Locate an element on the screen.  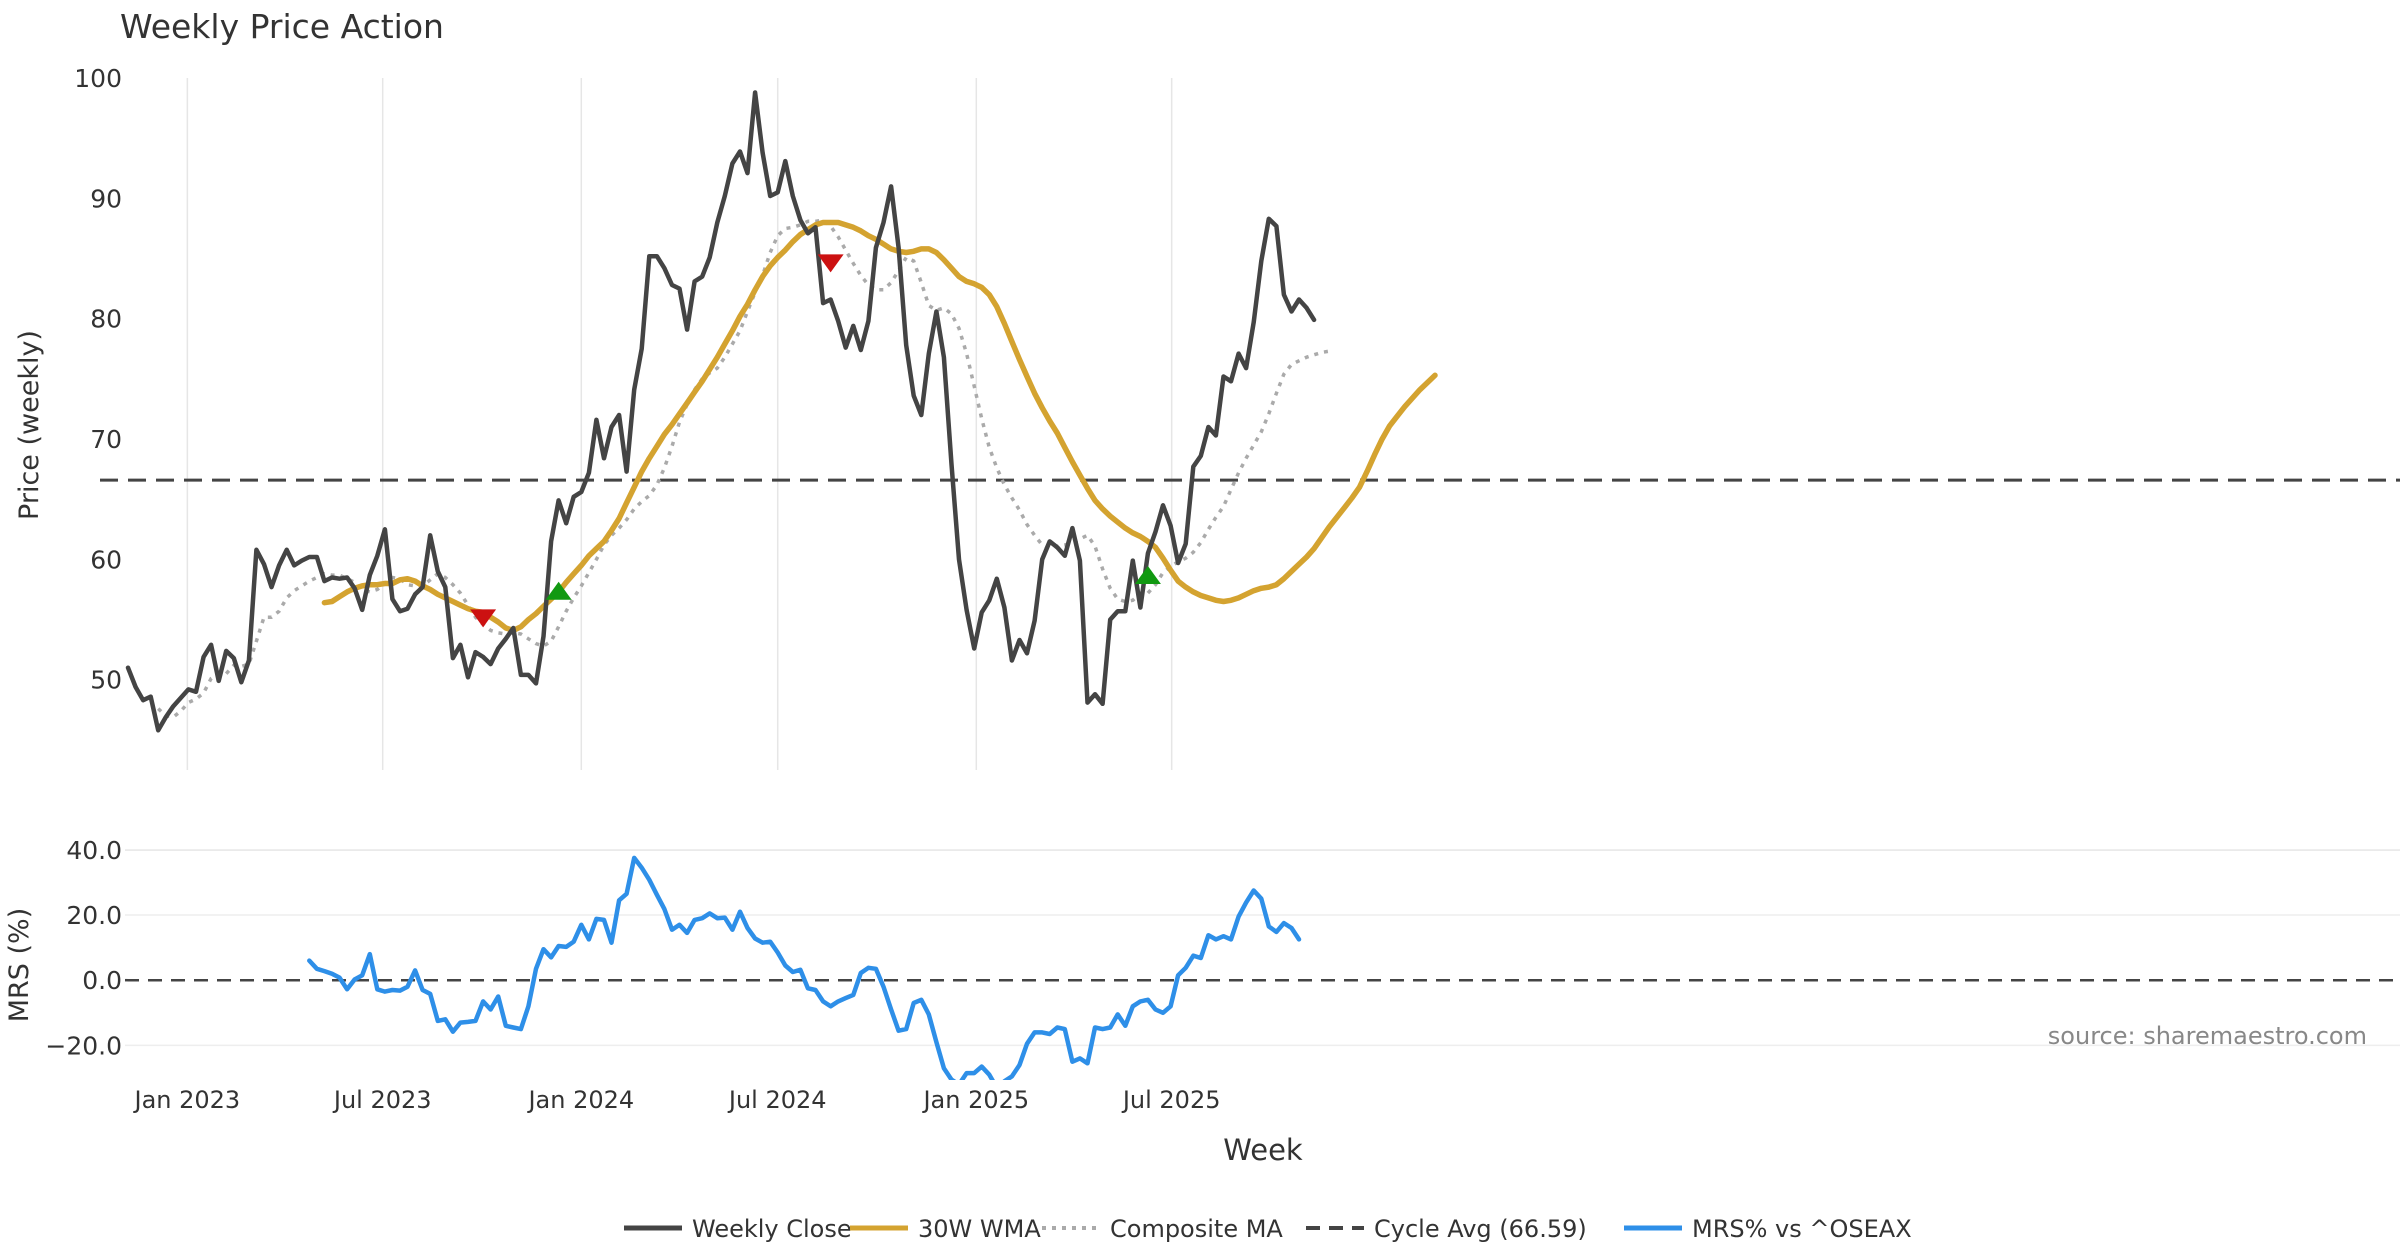
legend-item: 30W WMA is located at coordinates (945, 1229).